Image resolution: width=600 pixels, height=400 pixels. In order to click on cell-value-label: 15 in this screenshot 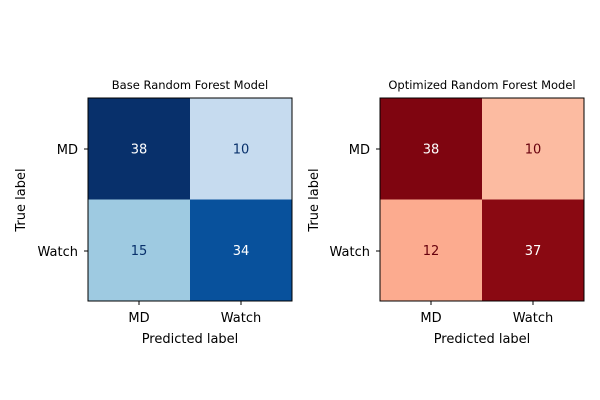, I will do `click(139, 251)`.